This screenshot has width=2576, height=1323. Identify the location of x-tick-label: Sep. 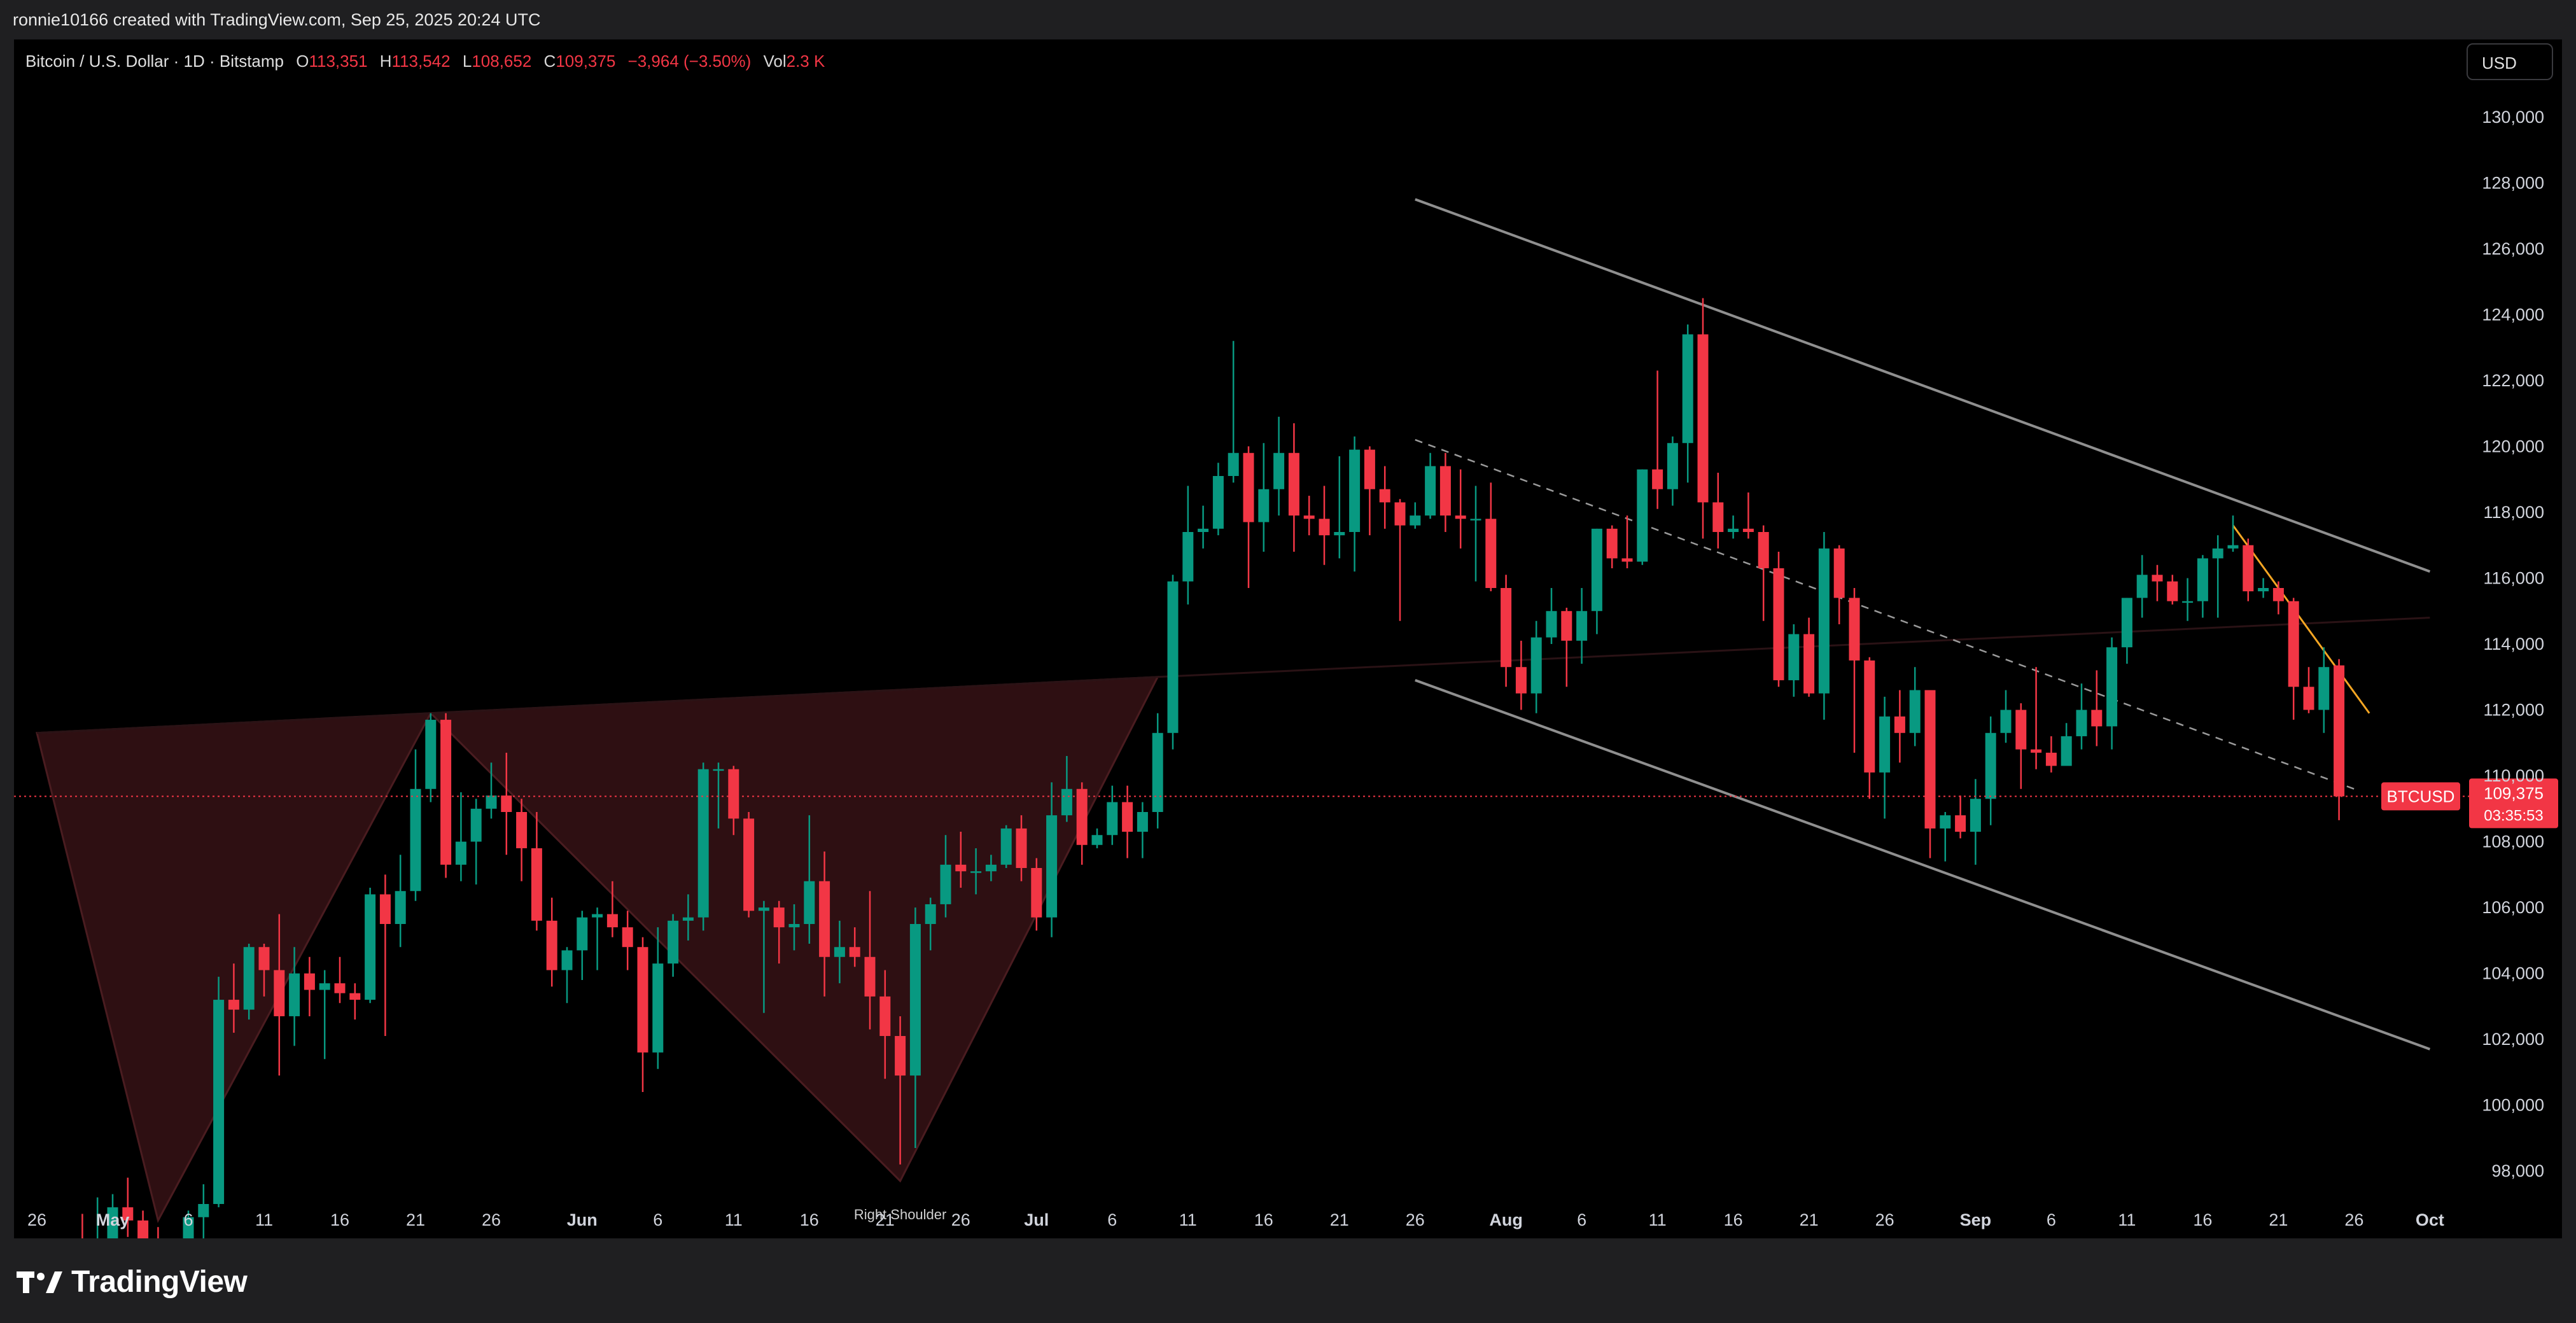
(1976, 1219).